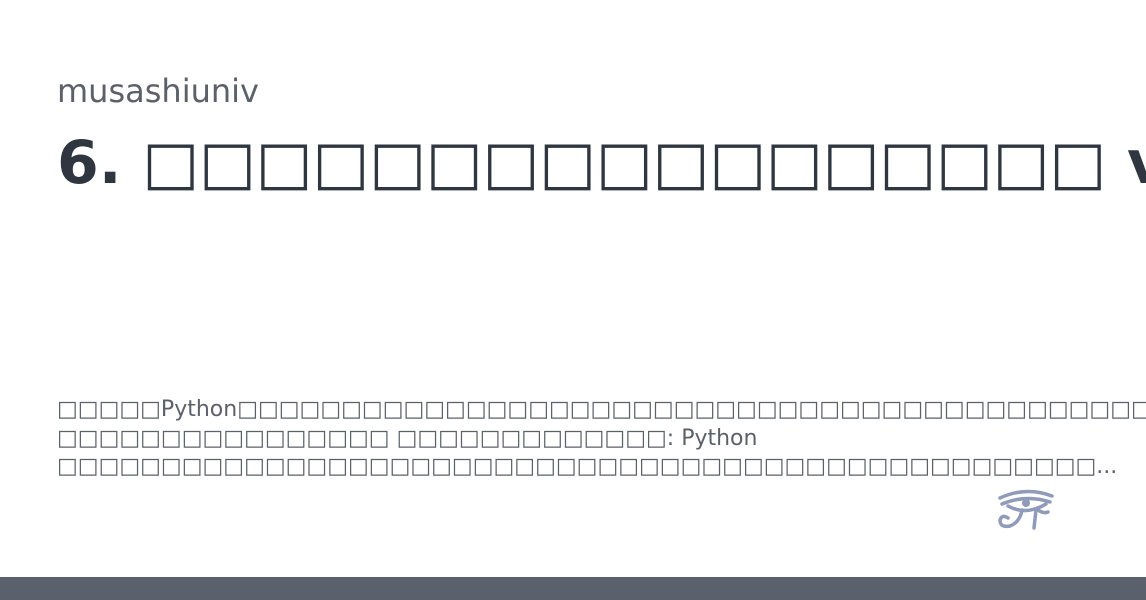 The height and width of the screenshot is (600, 1146). Describe the element at coordinates (407, 438) in the screenshot. I see `description-line: □□□□□□□□□□□□□□□□ □□□□□□□□□□□□□: Python` at that location.